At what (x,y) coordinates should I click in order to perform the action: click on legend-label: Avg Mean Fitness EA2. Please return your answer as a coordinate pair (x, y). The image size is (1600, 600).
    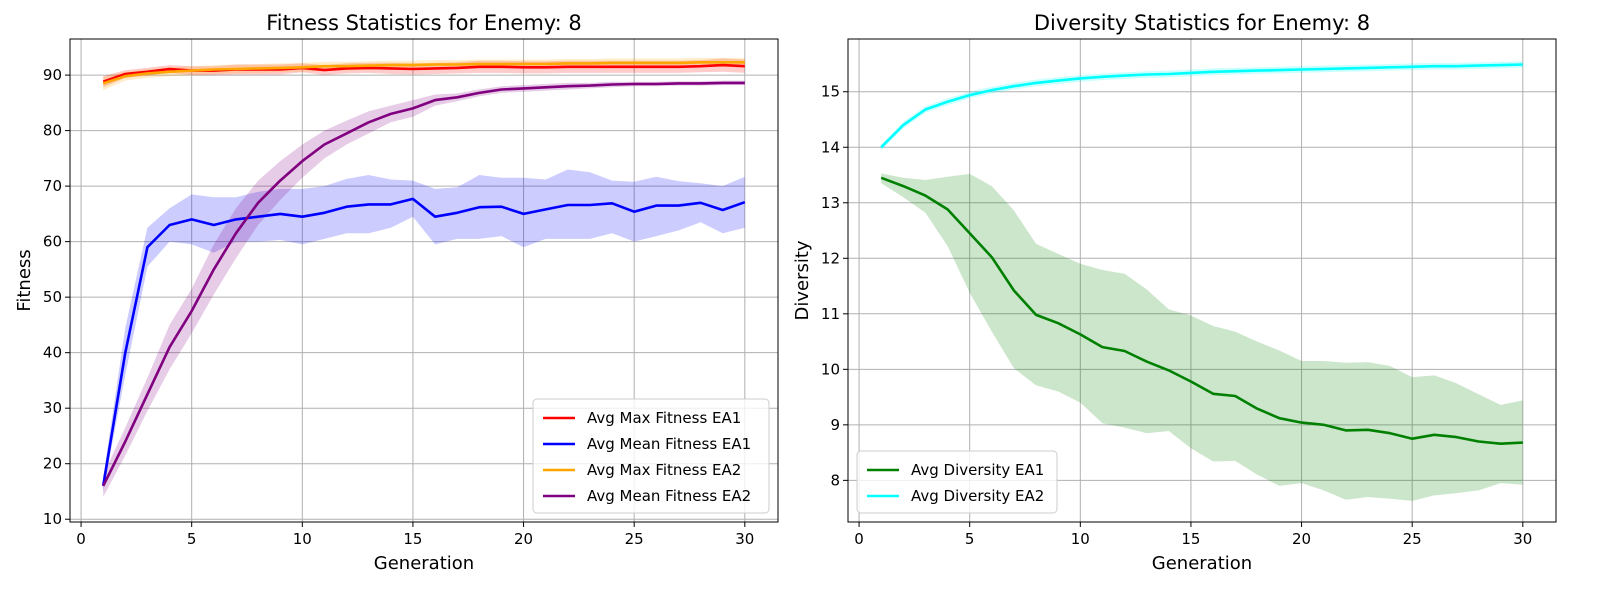
    Looking at the image, I should click on (669, 496).